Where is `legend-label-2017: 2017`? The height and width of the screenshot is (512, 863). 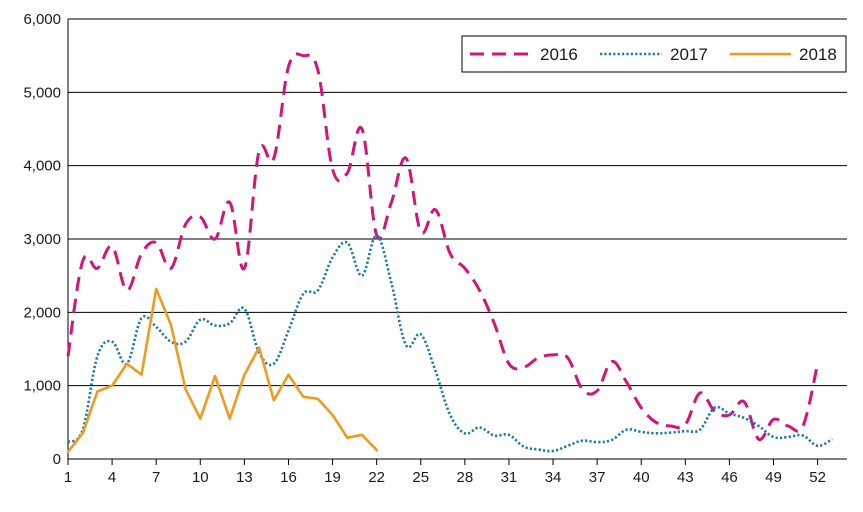
legend-label-2017: 2017 is located at coordinates (689, 54).